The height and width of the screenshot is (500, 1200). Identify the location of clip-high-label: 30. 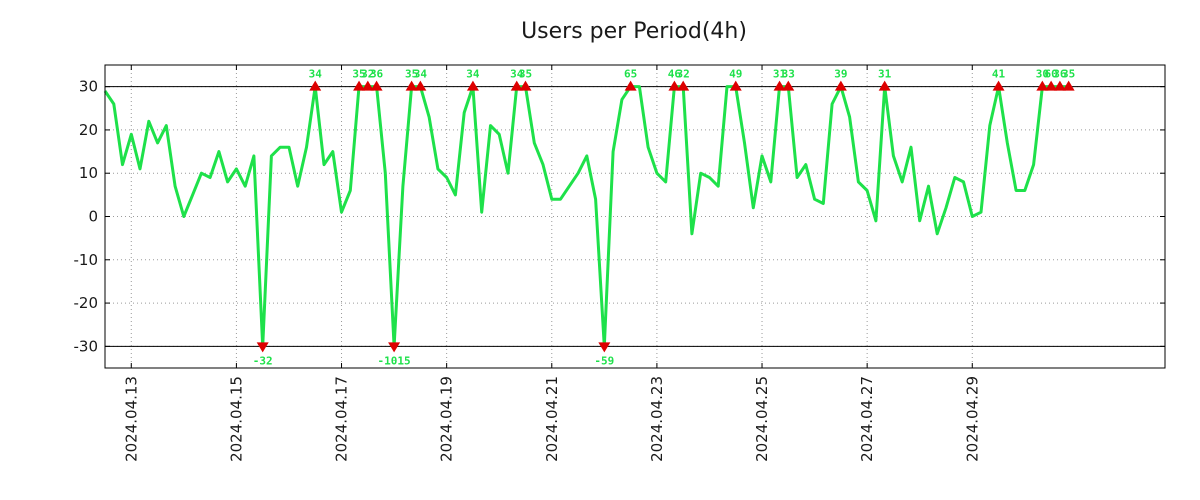
(1042, 74).